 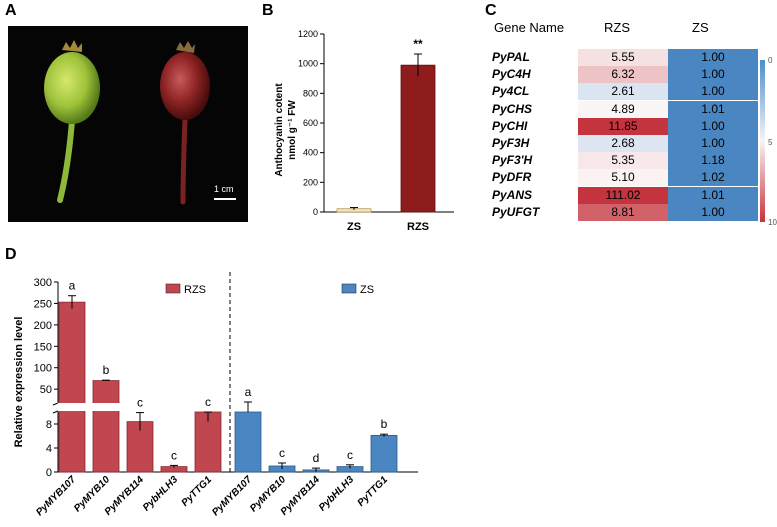 What do you see at coordinates (770, 60) in the screenshot?
I see `color-scale-min: 0` at bounding box center [770, 60].